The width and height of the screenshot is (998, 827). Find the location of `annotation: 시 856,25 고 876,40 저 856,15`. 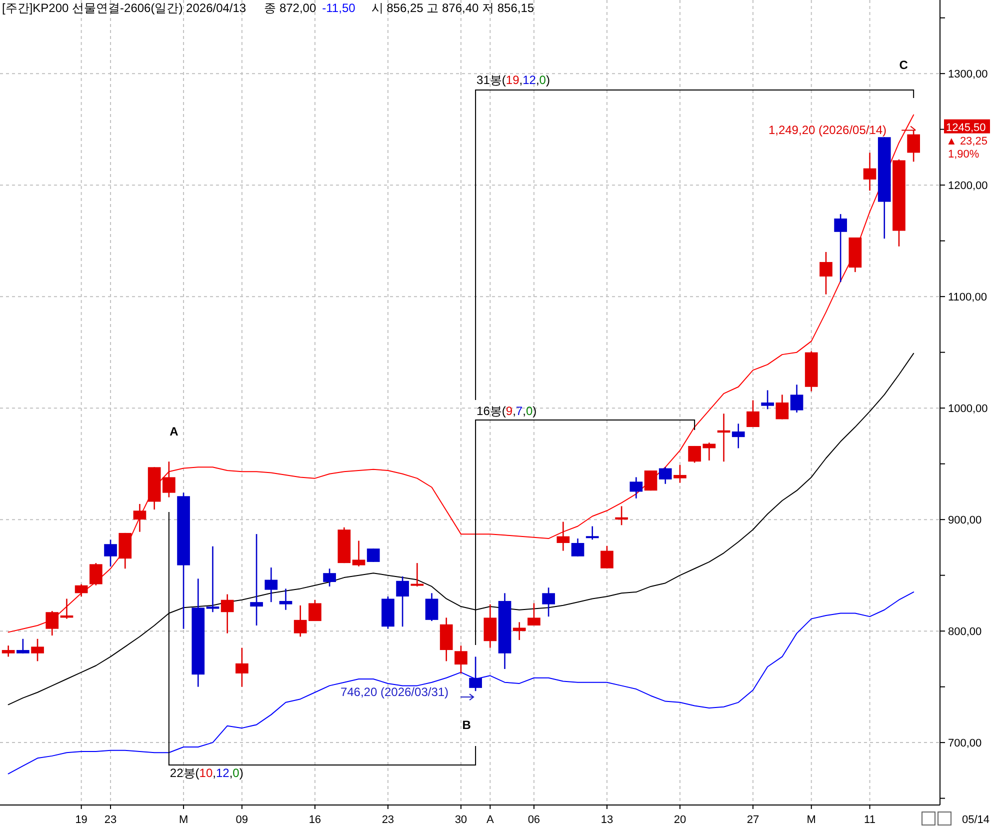

annotation: 시 856,25 고 876,40 저 856,15 is located at coordinates (452, 8).